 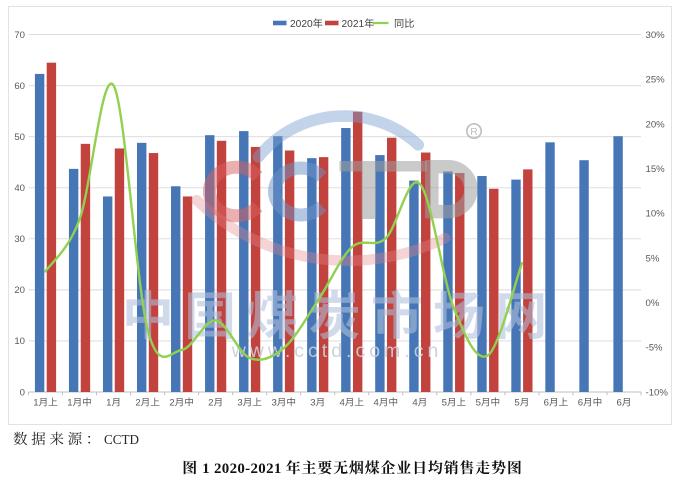 I want to click on figure-caption: 1 2020-2021, so click(x=352, y=468).